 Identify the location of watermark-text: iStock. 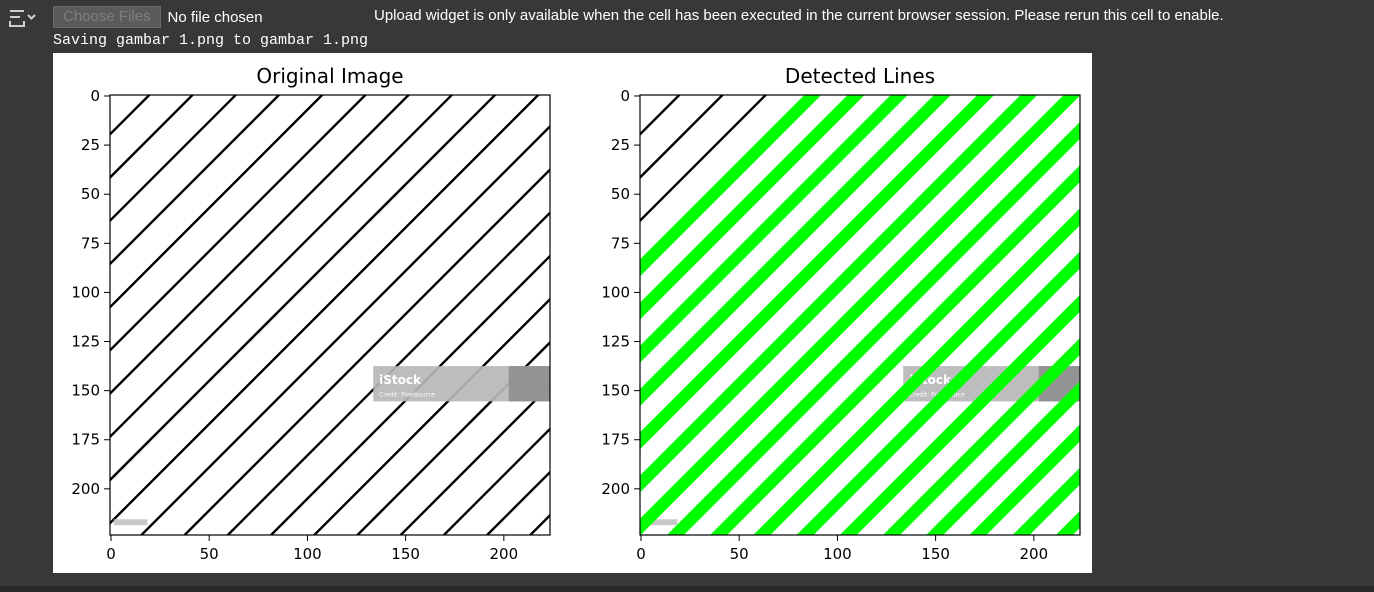
(400, 380).